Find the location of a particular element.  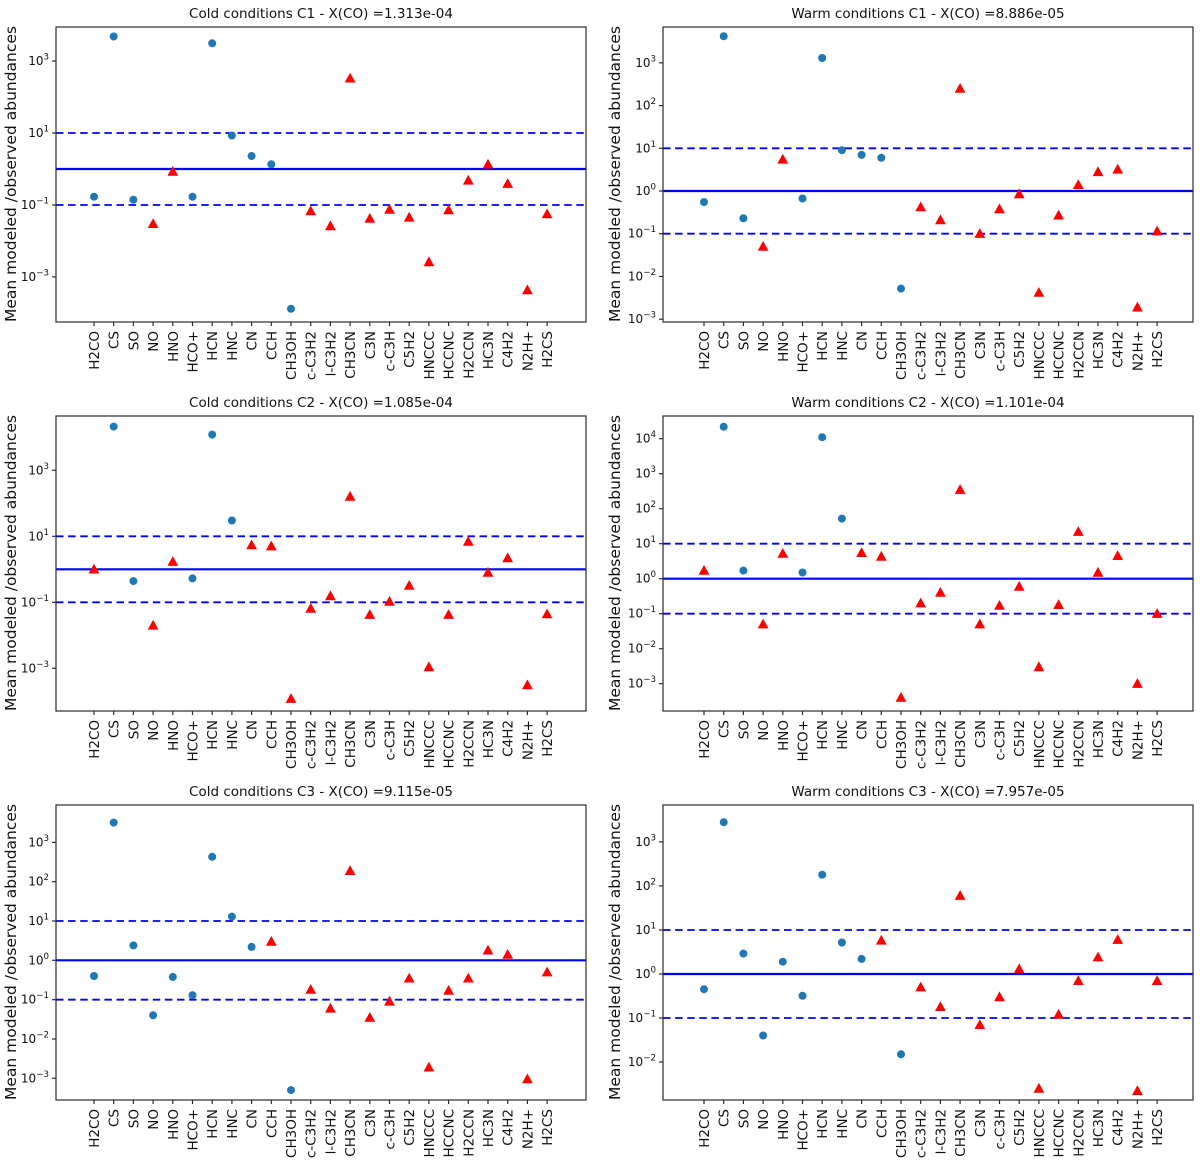

data-point-h2co is located at coordinates (704, 202).